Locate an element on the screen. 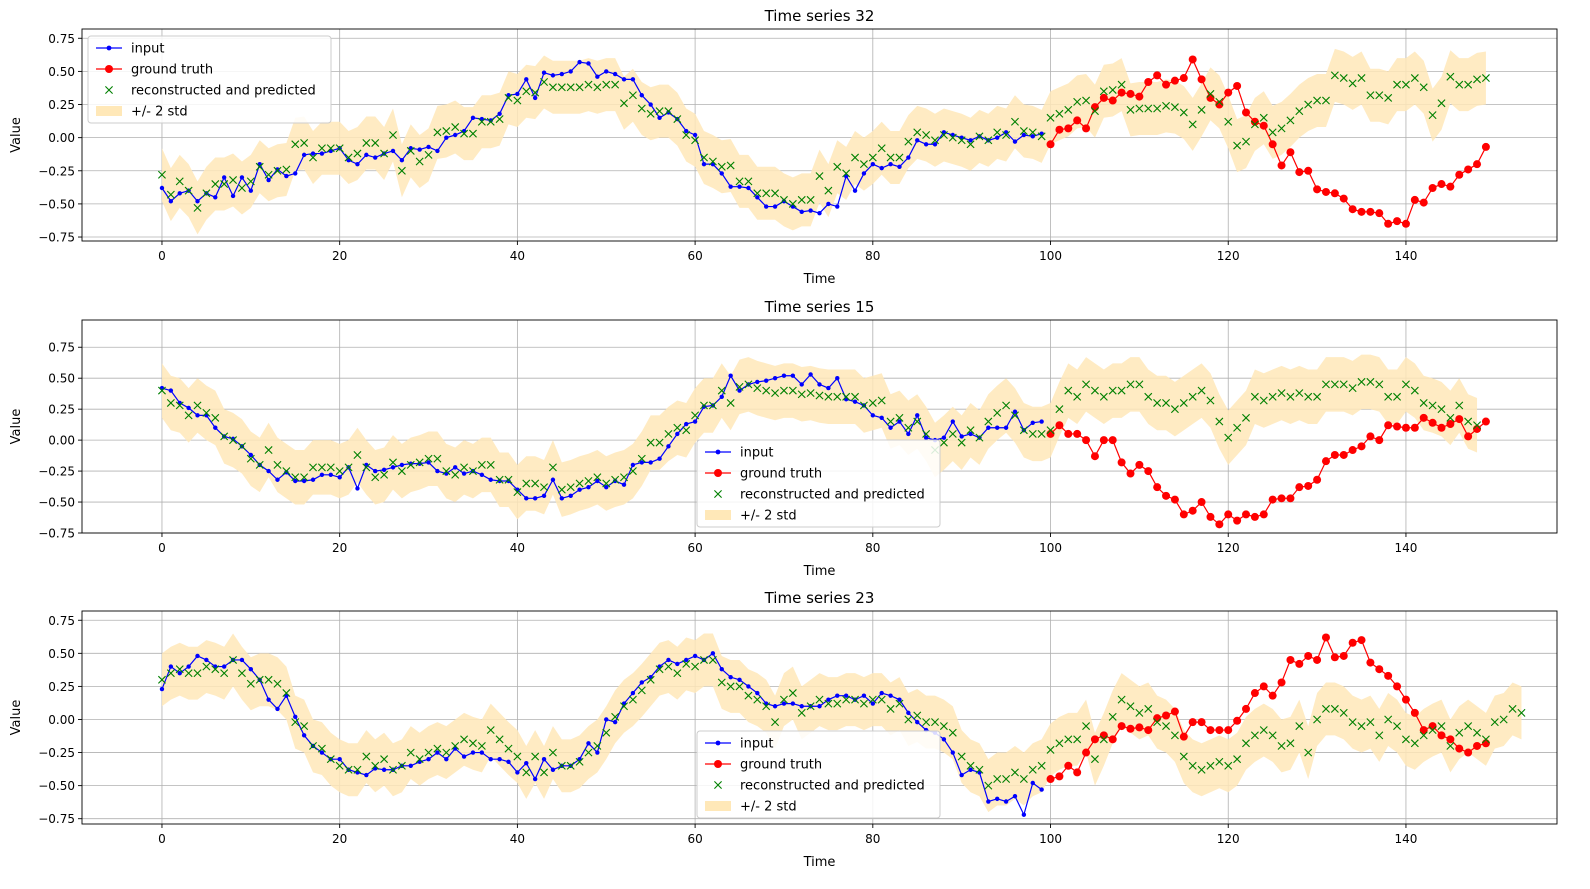 This screenshot has width=1590, height=889. y-tick-label: 0.25 is located at coordinates (61, 410).